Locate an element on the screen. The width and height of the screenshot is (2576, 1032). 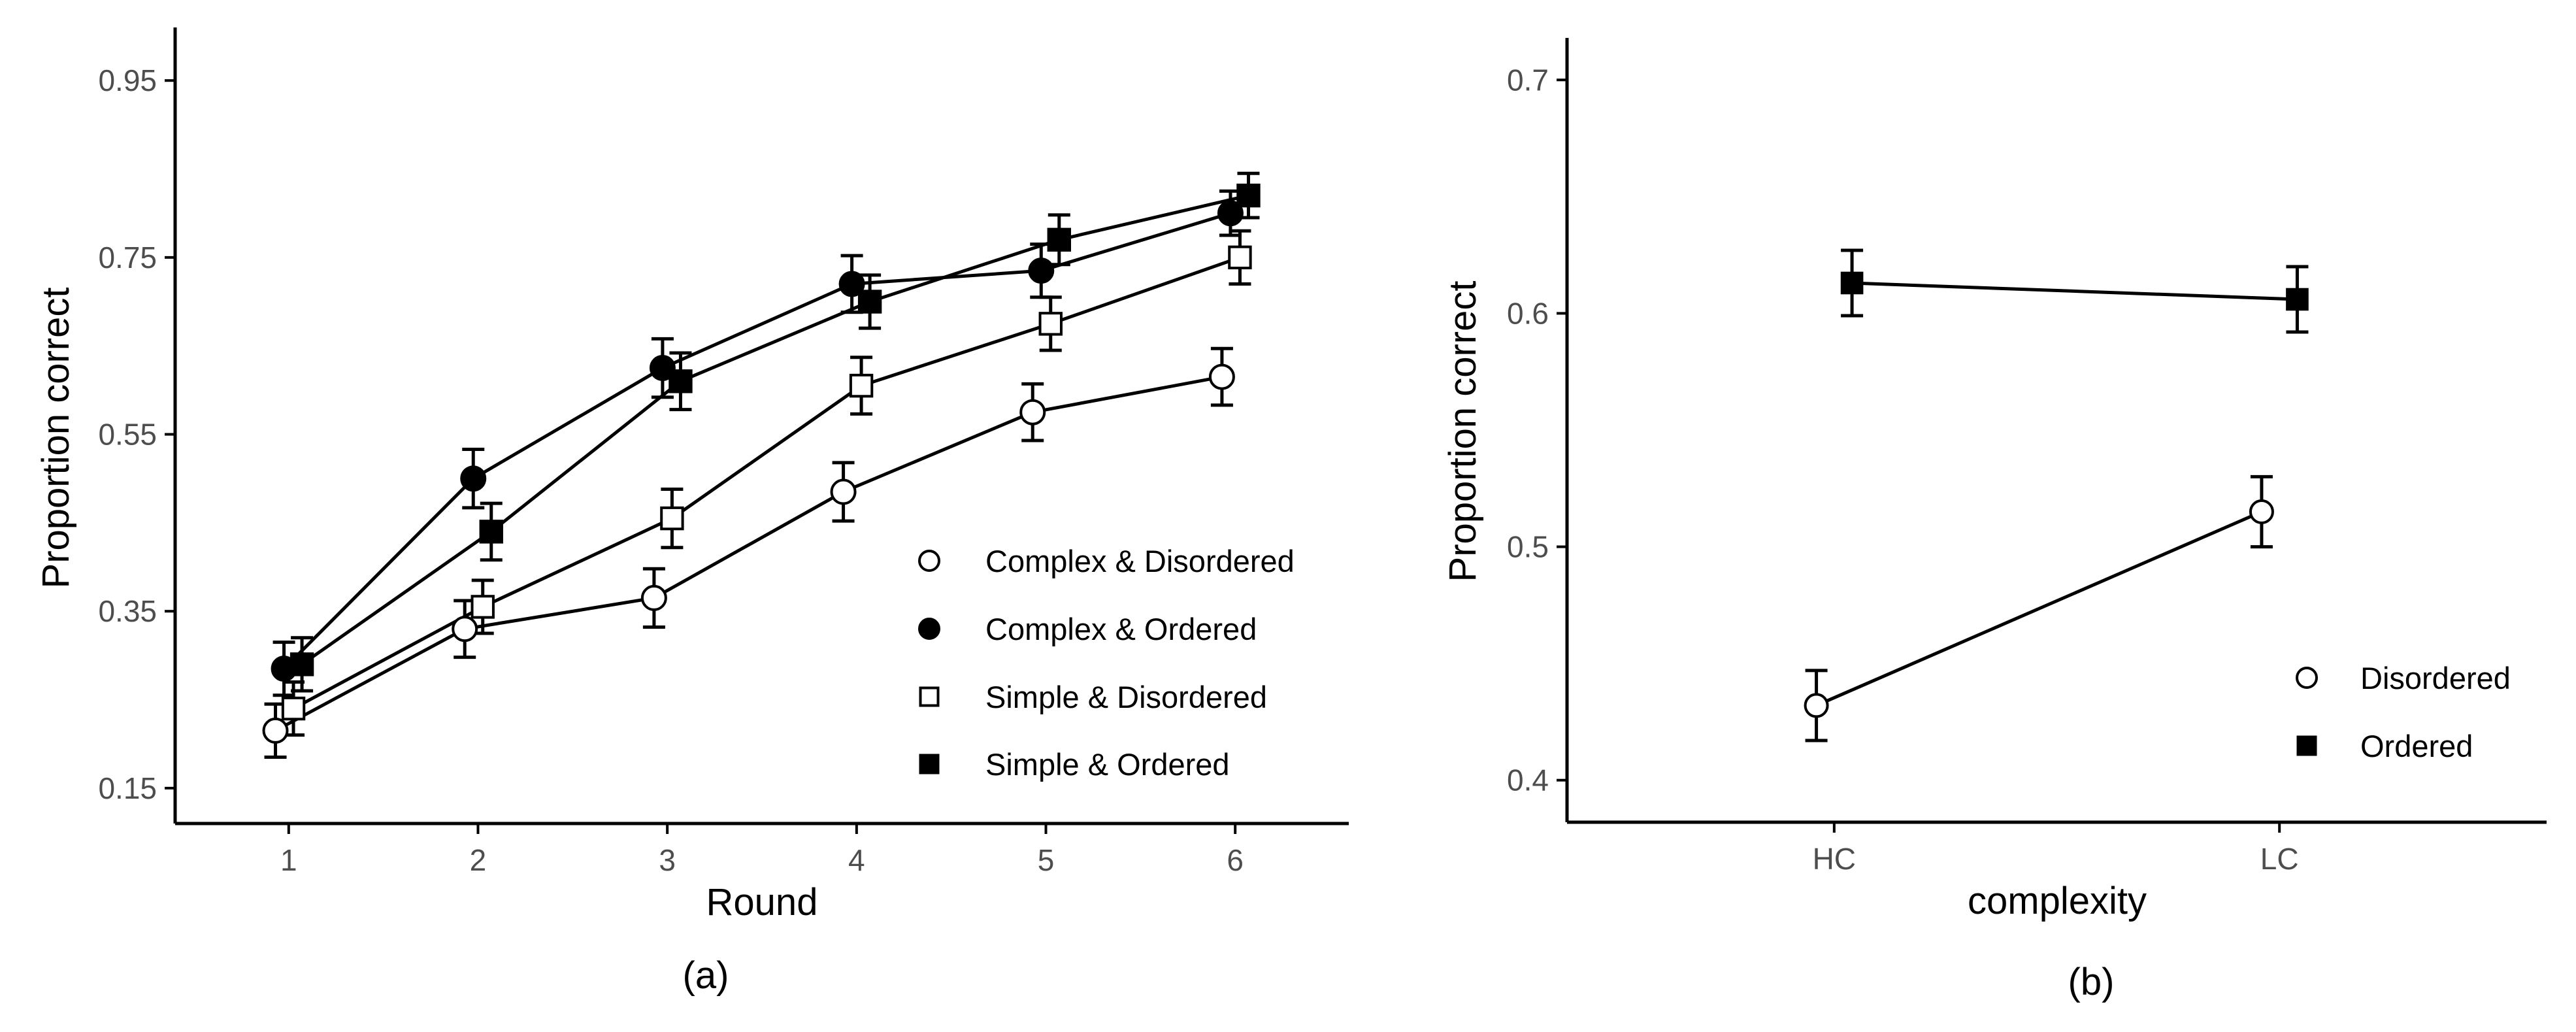
panel-b-y-axis-title: Proportion correct is located at coordinates (1463, 431).